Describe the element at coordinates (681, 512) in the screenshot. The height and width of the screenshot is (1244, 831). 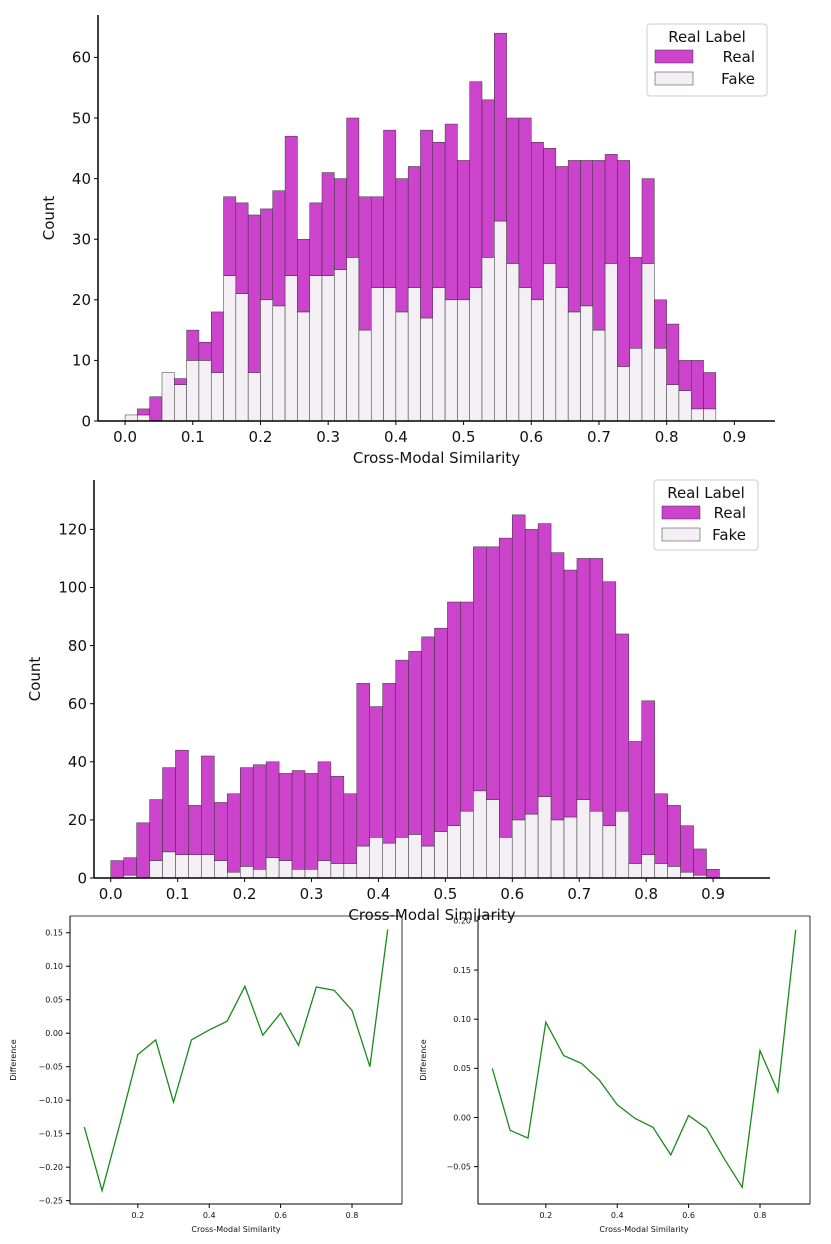
I see `legend-swatch-real` at that location.